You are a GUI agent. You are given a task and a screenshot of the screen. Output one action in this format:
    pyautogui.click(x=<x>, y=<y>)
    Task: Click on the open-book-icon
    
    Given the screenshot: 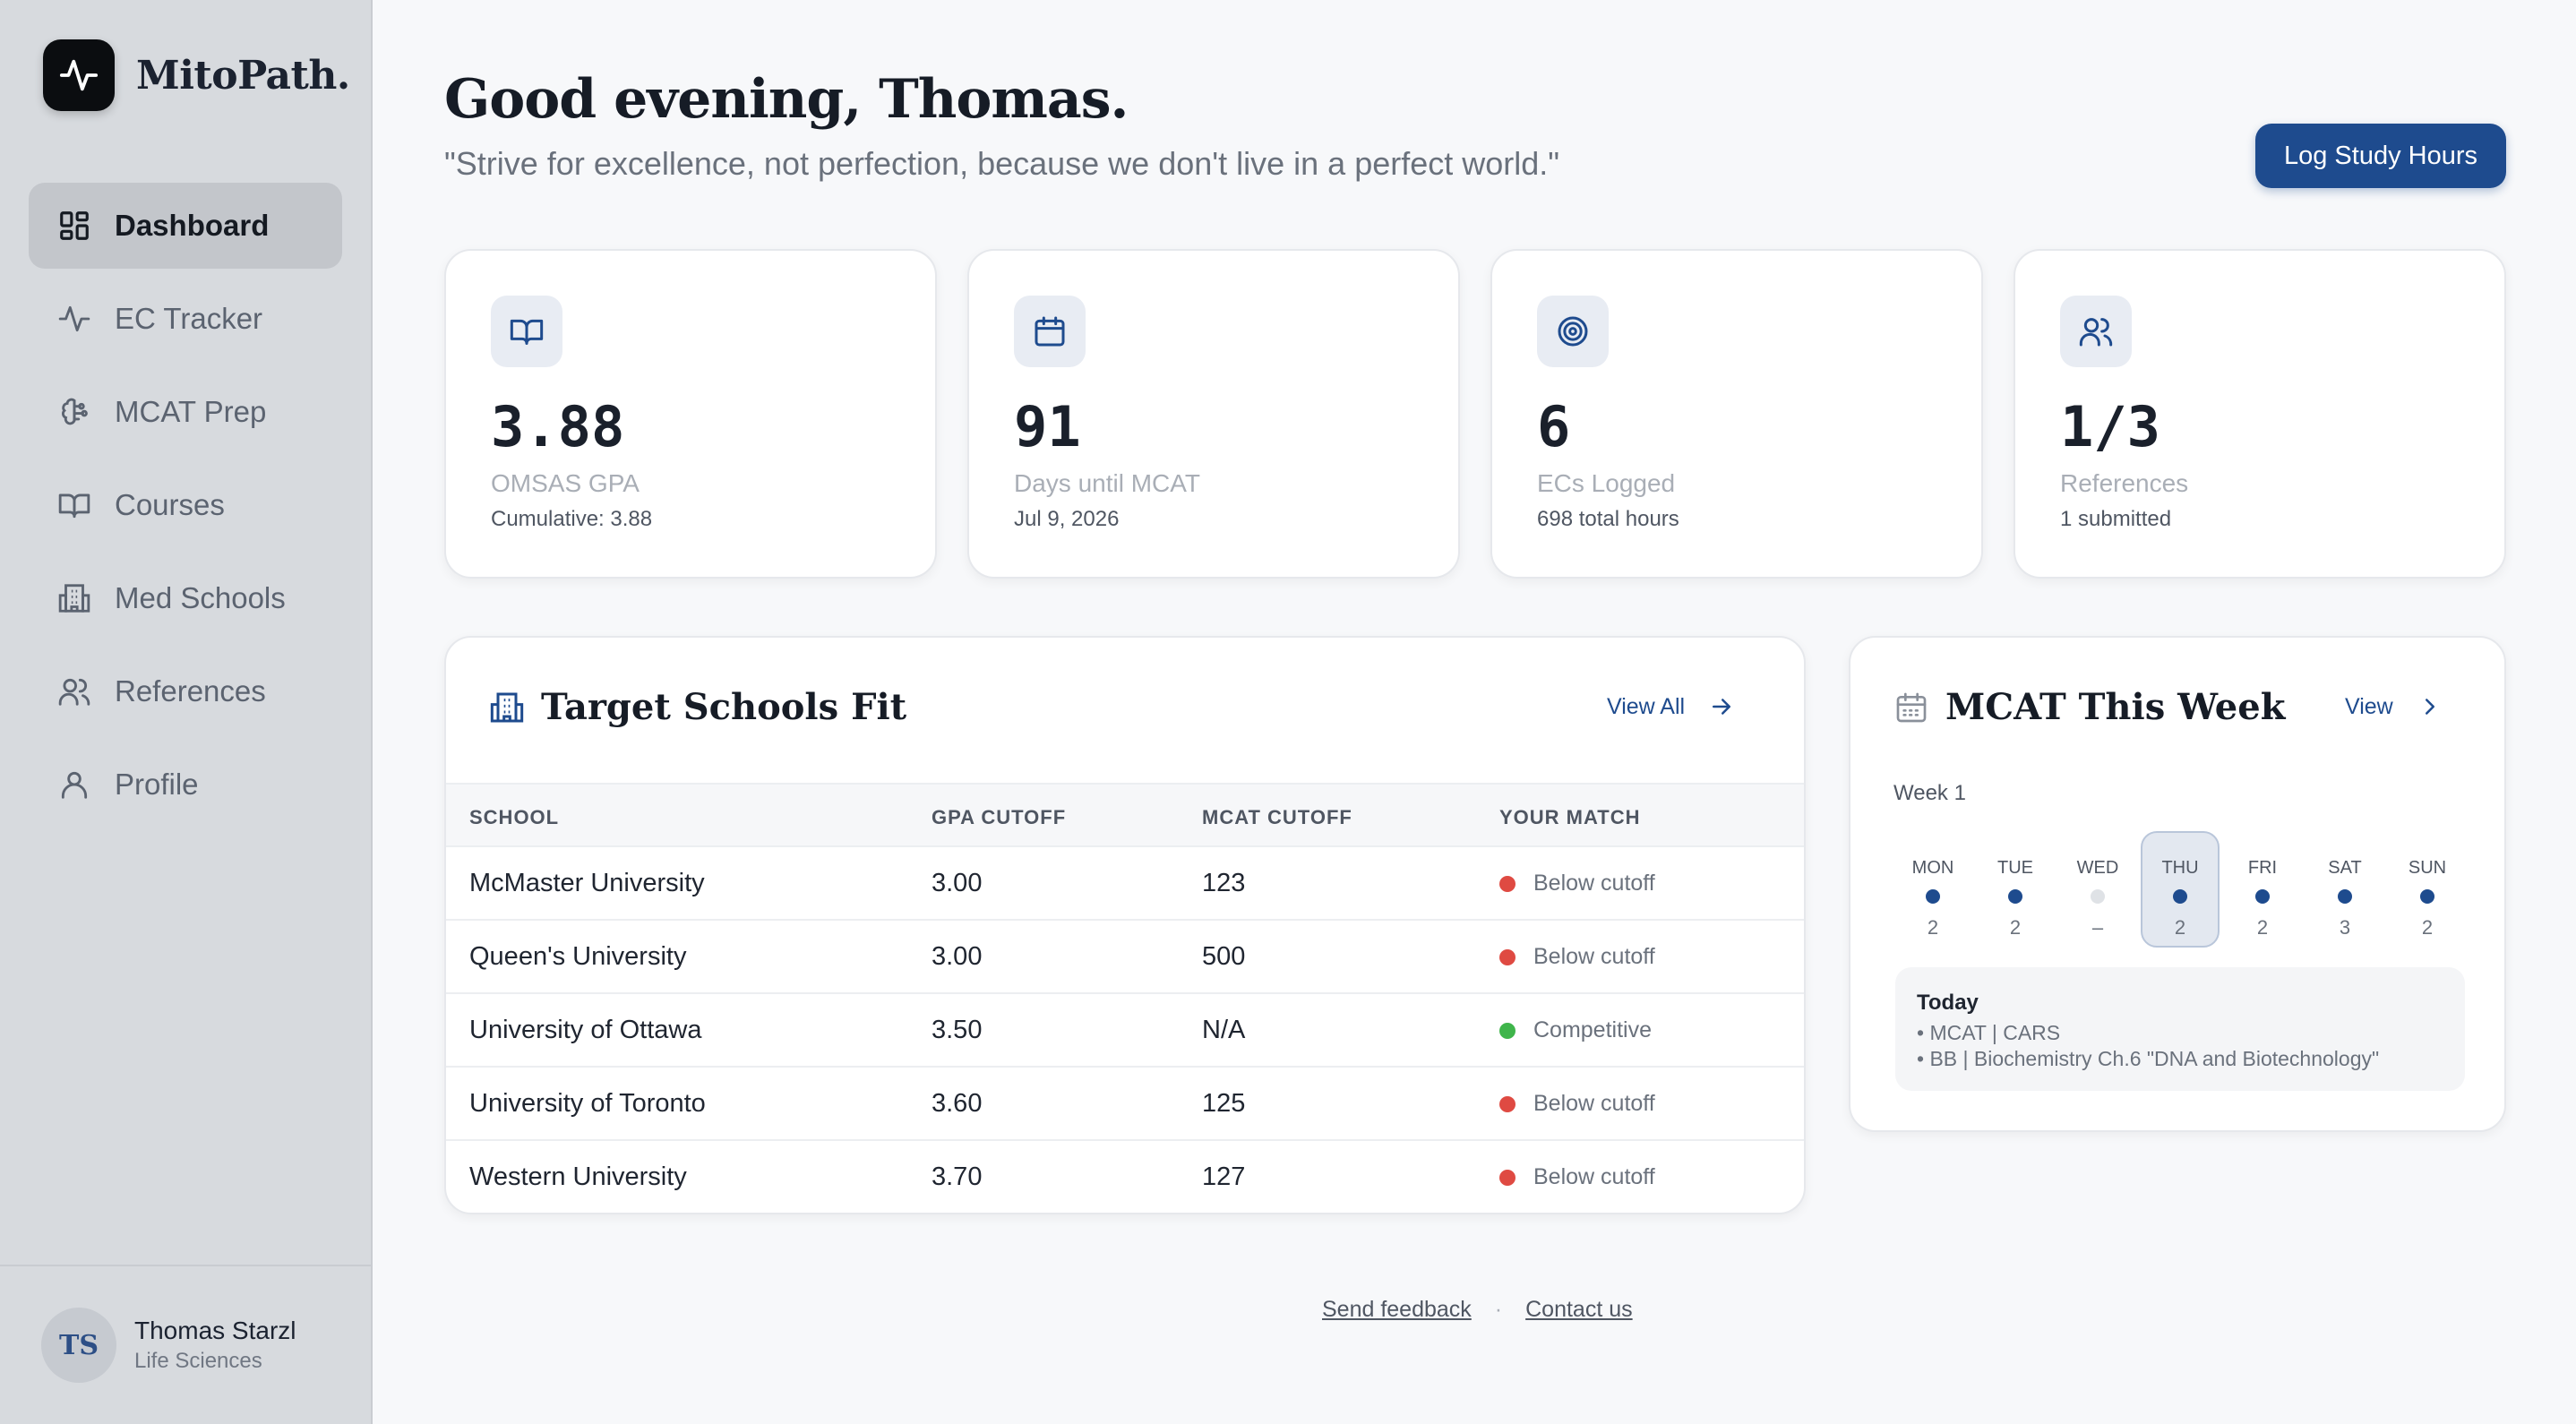 What is the action you would take?
    pyautogui.click(x=526, y=331)
    